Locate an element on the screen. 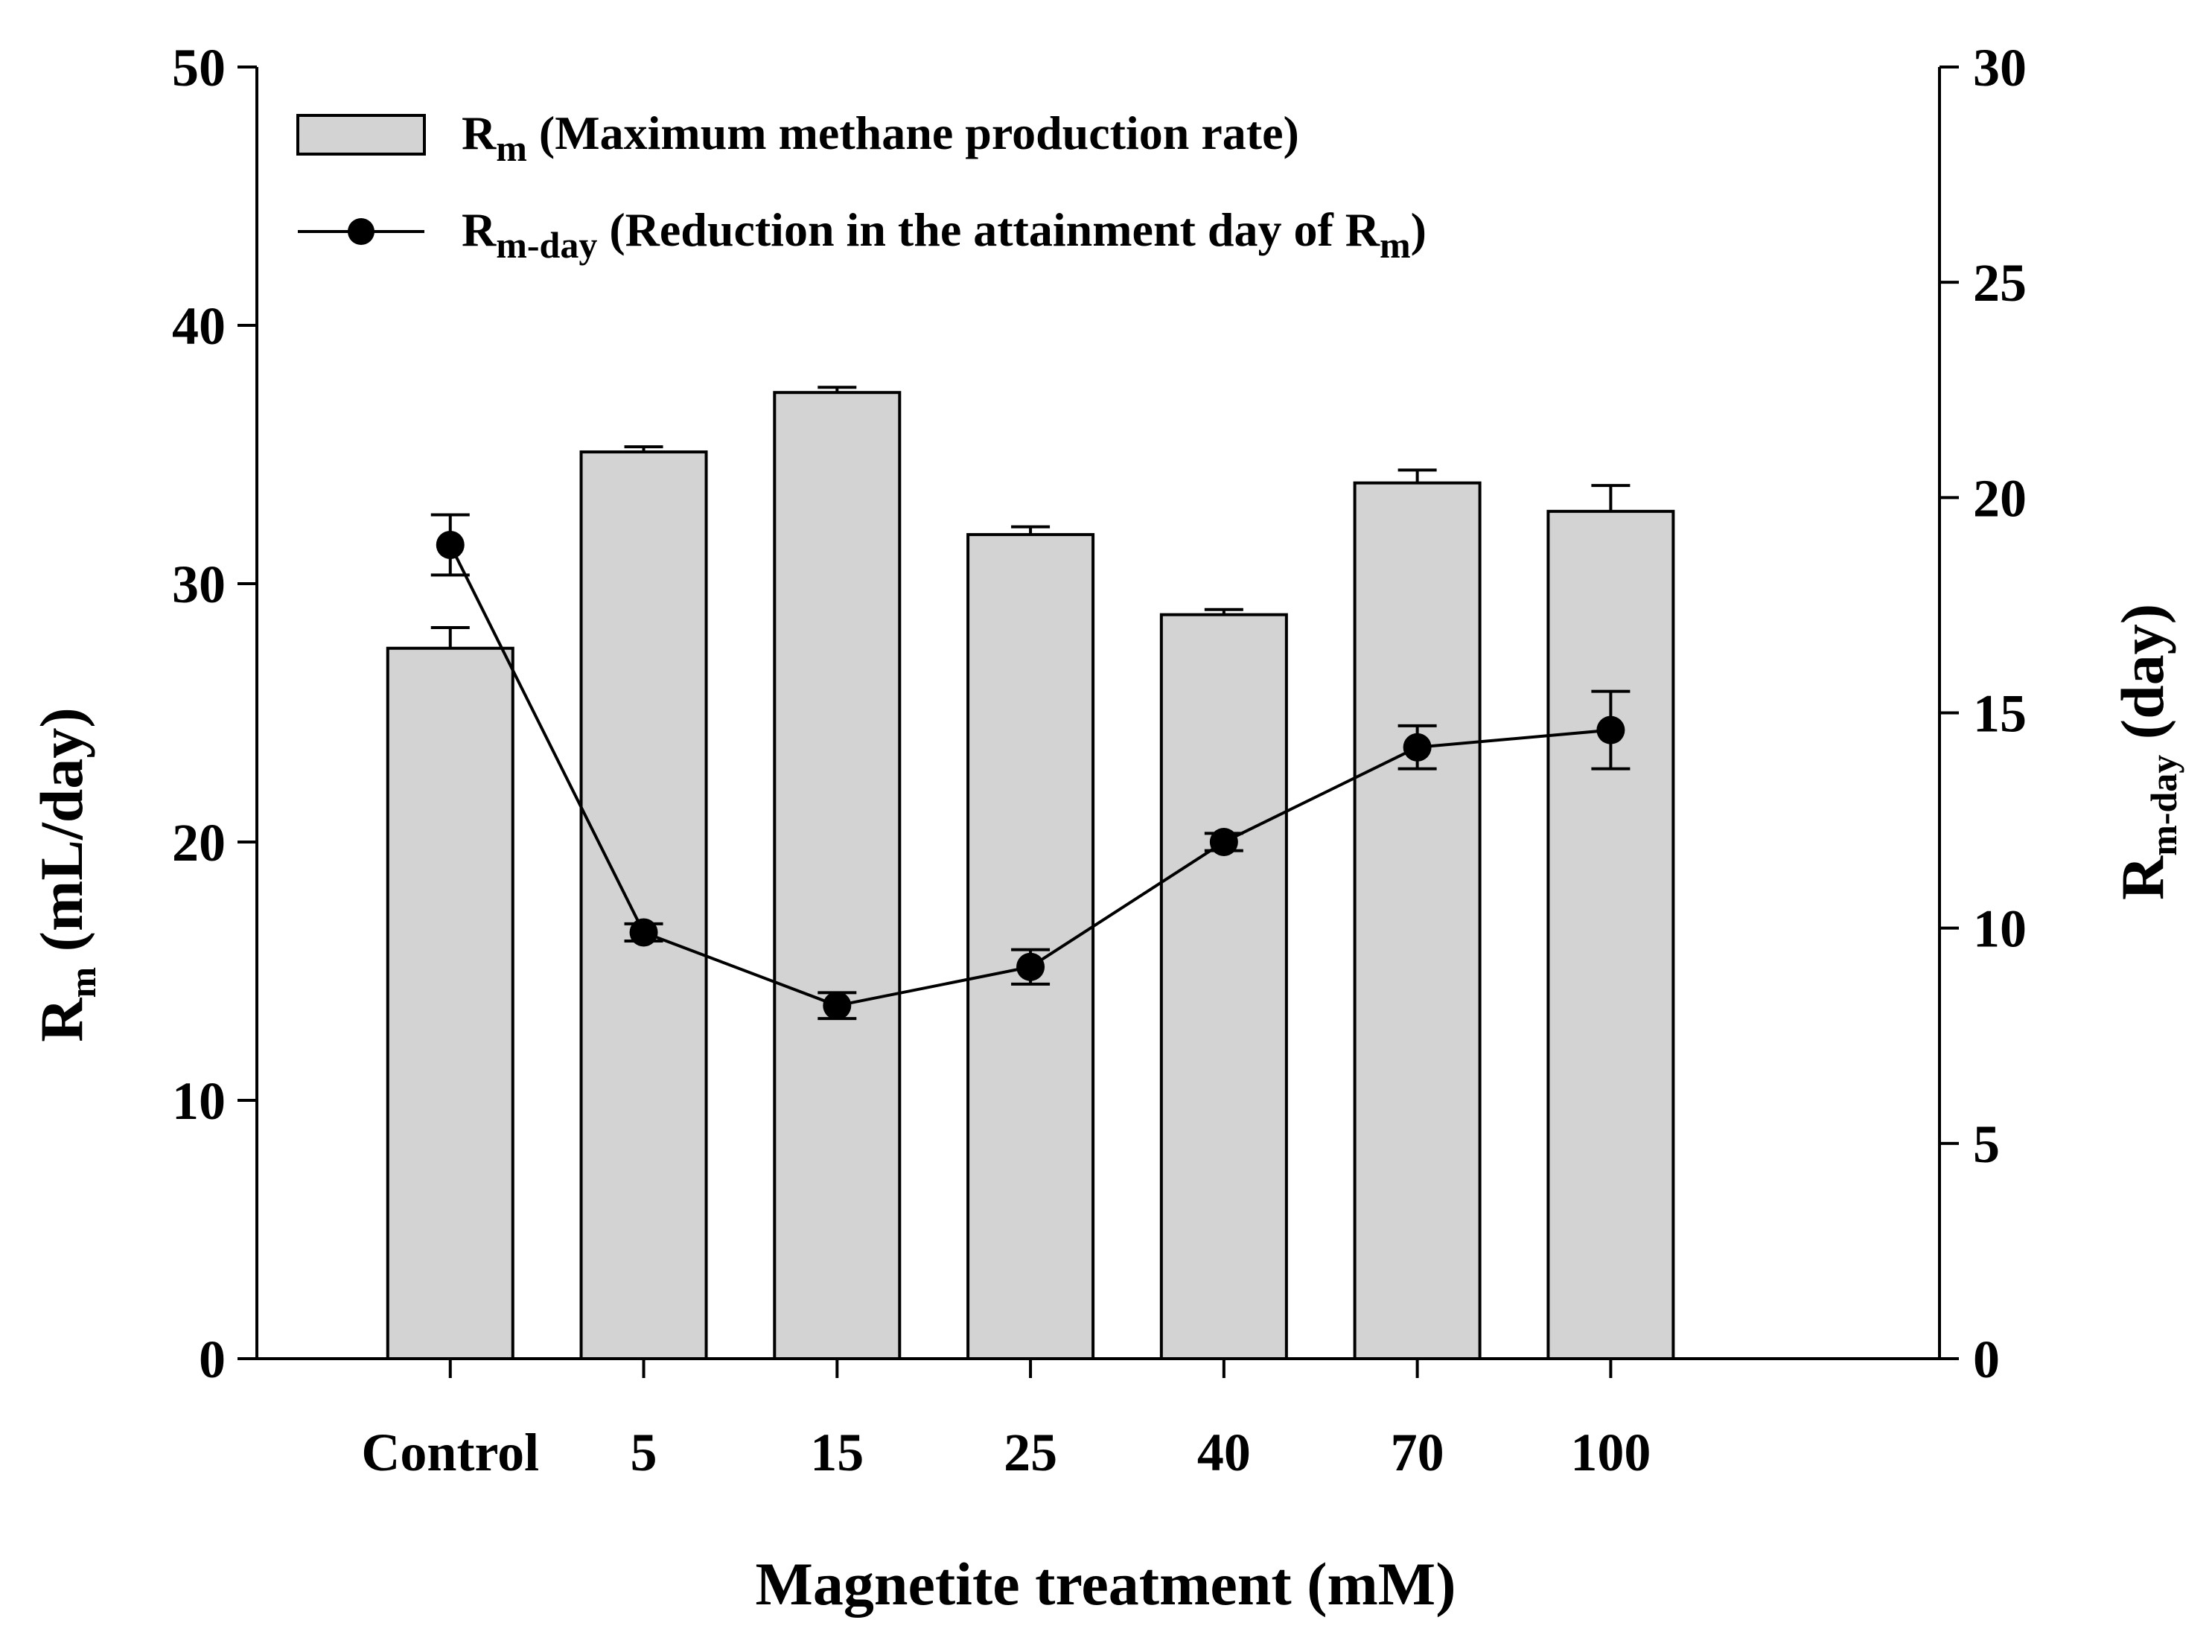  left-axis-title-unit: (mL/day) is located at coordinates (61, 837).